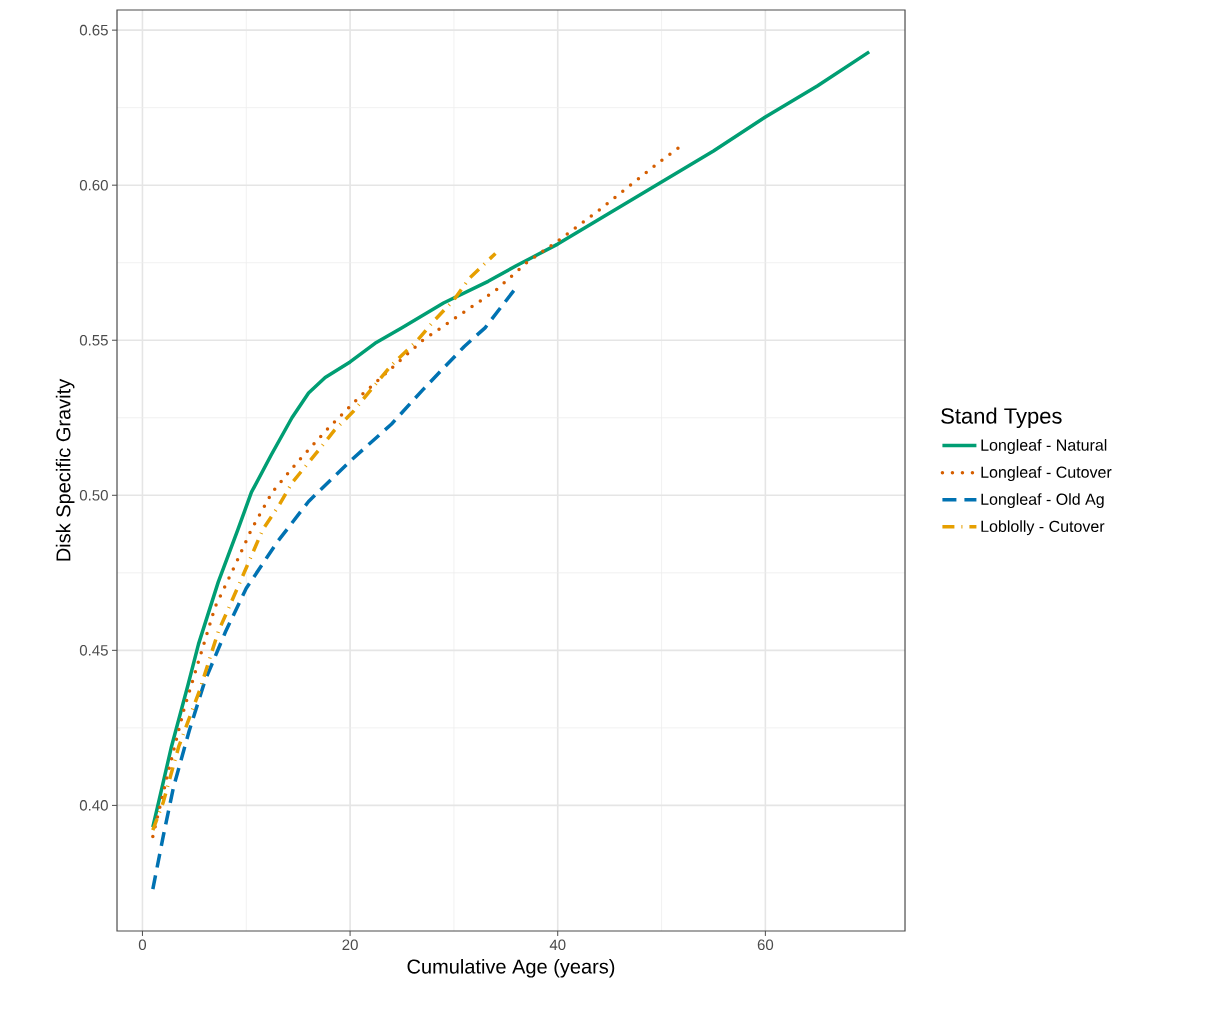  I want to click on y-axis-title: Disk Specific Gravity, so click(65, 469).